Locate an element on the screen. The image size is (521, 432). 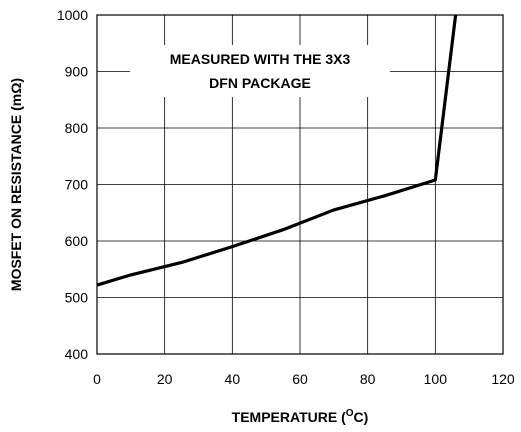
annotation: MEASURED WITH THE 3X3 DFN PACKAGE is located at coordinates (260, 71).